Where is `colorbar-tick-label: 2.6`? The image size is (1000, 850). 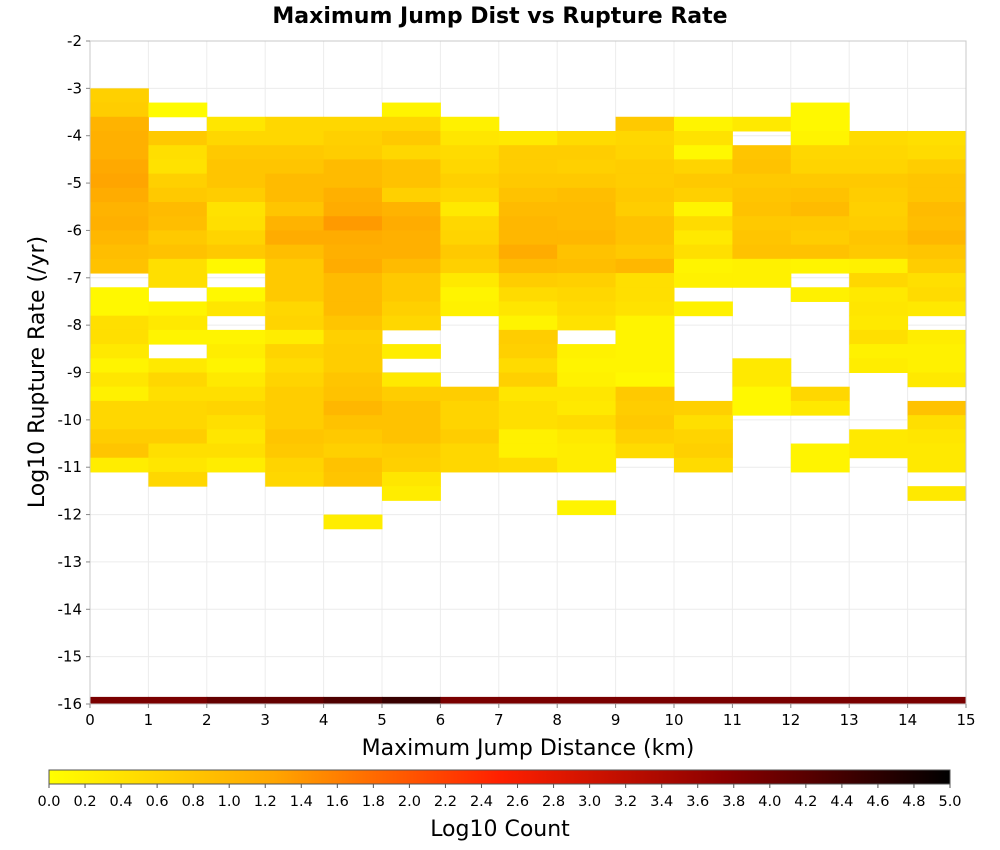 colorbar-tick-label: 2.6 is located at coordinates (517, 802).